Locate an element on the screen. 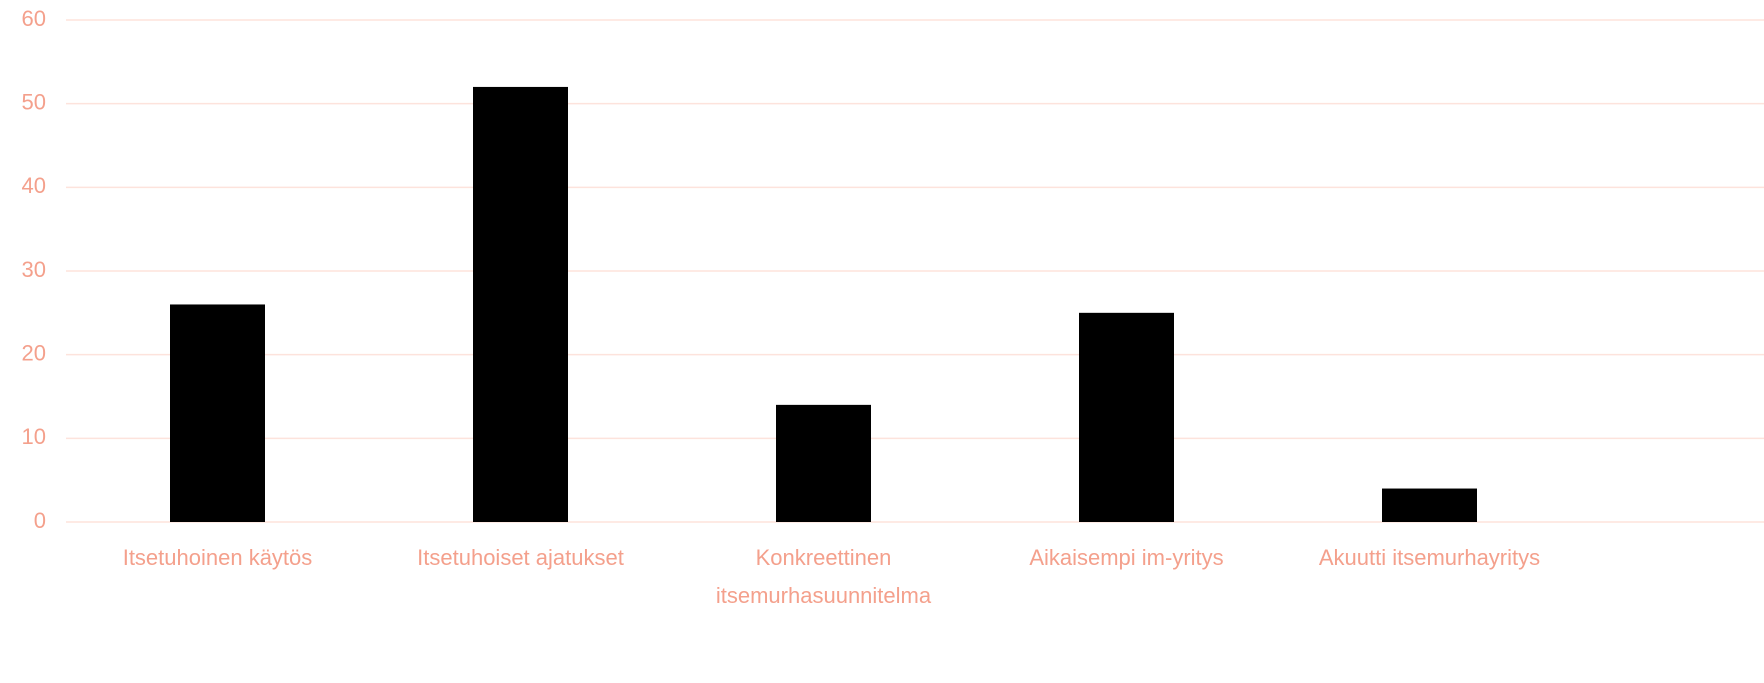 This screenshot has width=1764, height=683. x-tick-label: Itsetuhoiset ajatukset is located at coordinates (520, 557).